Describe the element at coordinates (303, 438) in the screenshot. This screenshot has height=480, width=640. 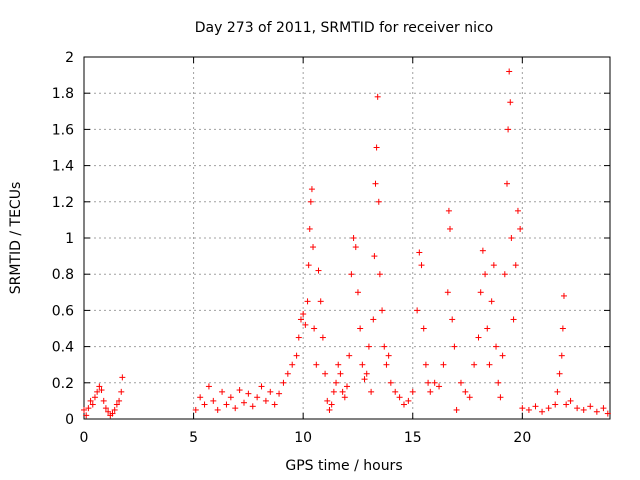
I see `x-tick-label: 10` at that location.